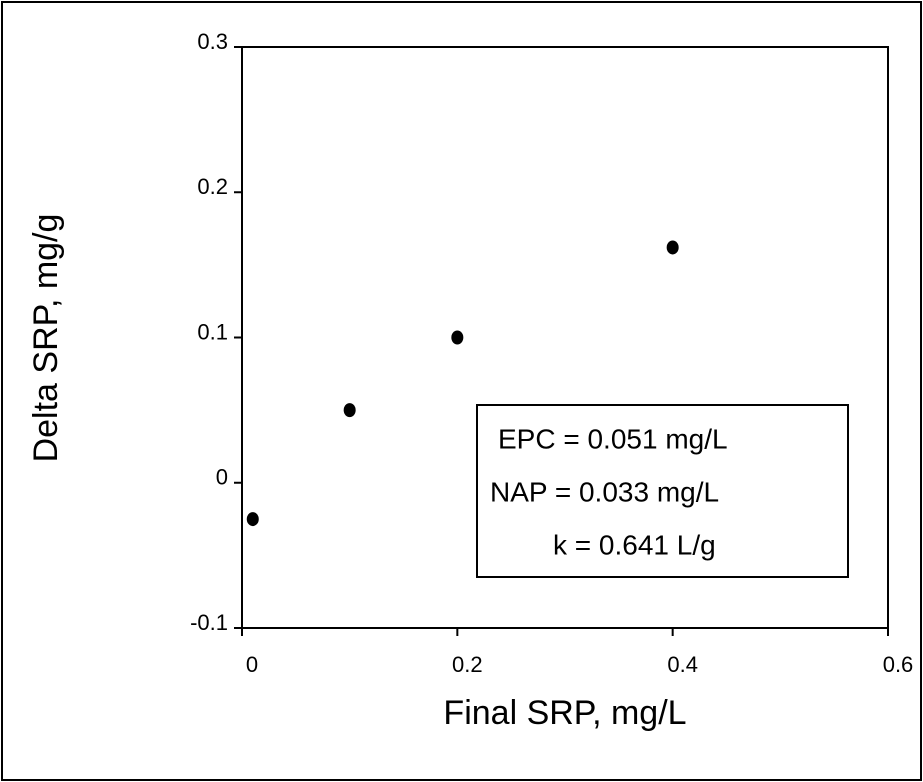  I want to click on x-tick-label: 0.2, so click(467, 664).